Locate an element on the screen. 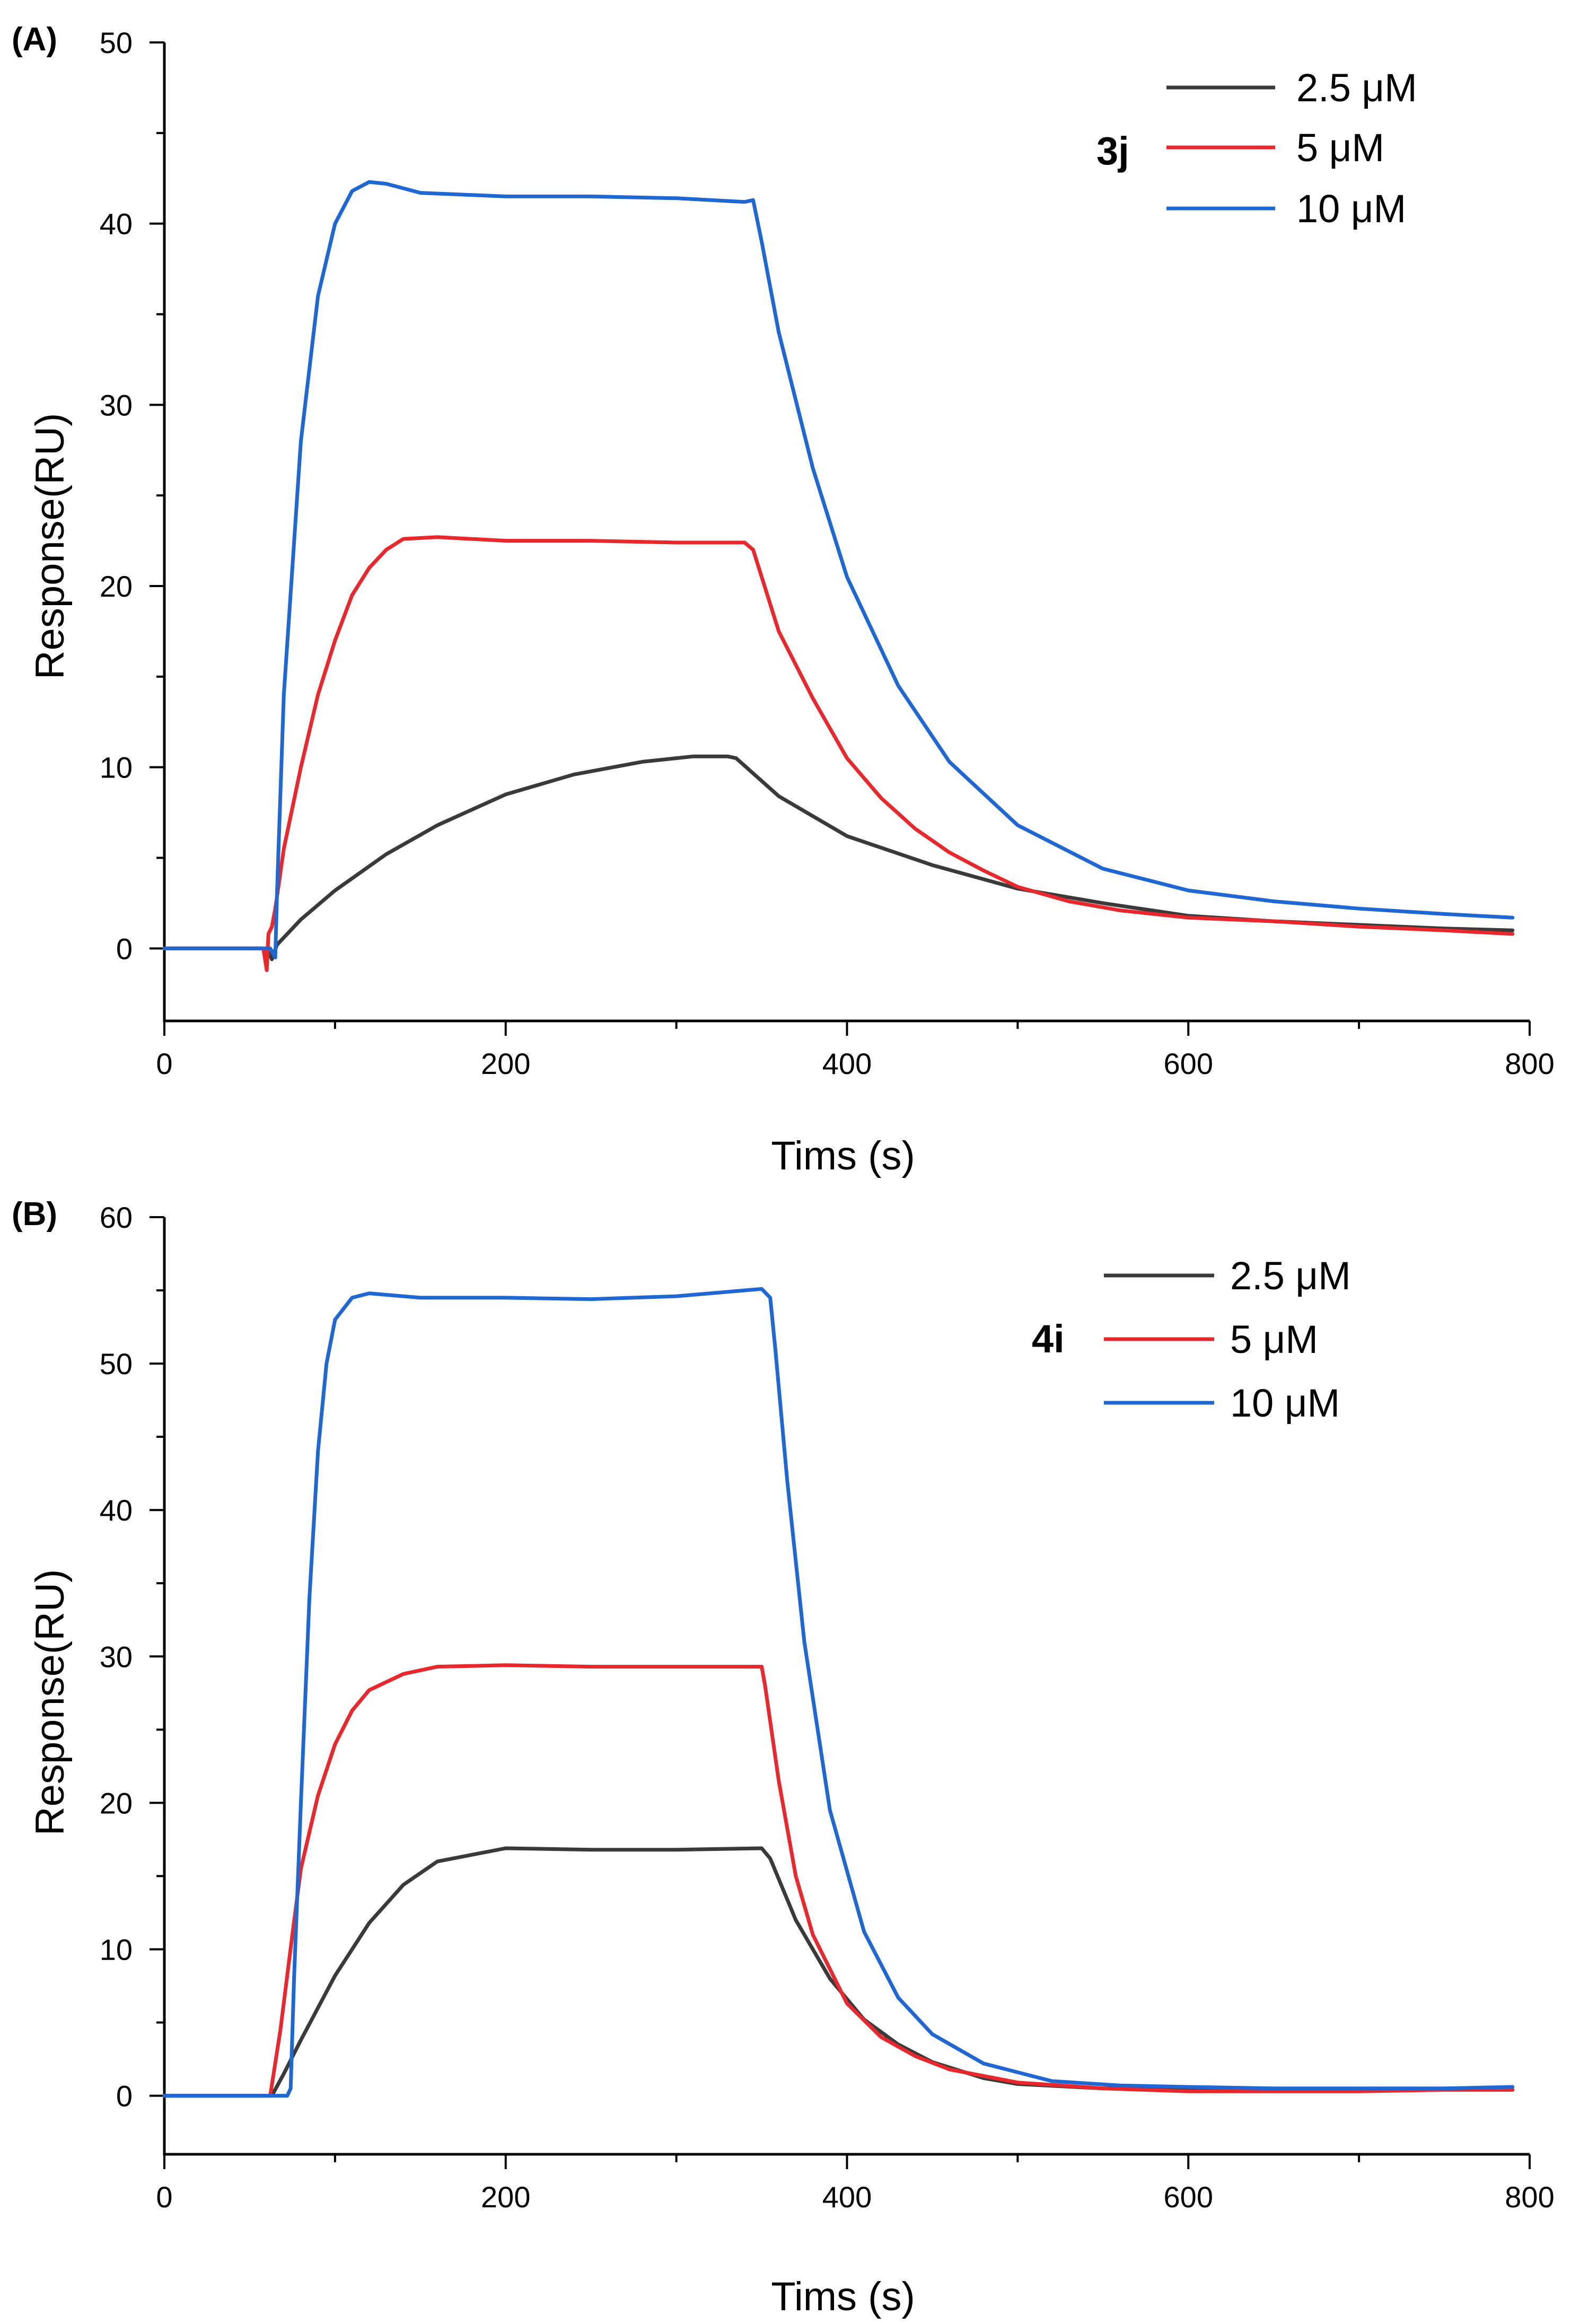 This screenshot has height=2324, width=1571. panel-a-legend-label-1: 2.5 μM is located at coordinates (1356, 88).